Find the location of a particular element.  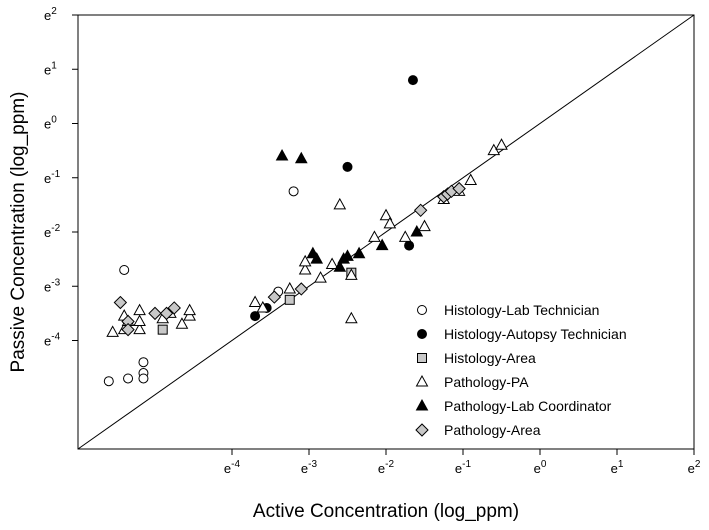

y-tick-label: e2 is located at coordinates (50, 14).